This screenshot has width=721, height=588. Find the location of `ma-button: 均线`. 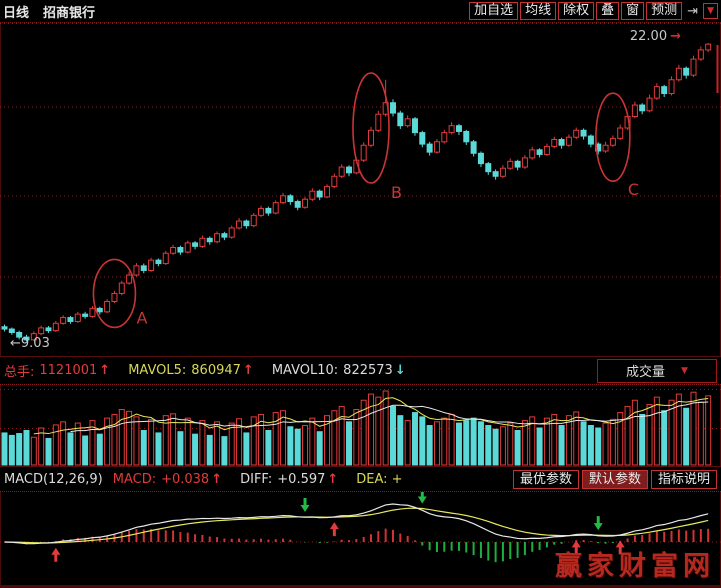

ma-button: 均线 is located at coordinates (538, 11).